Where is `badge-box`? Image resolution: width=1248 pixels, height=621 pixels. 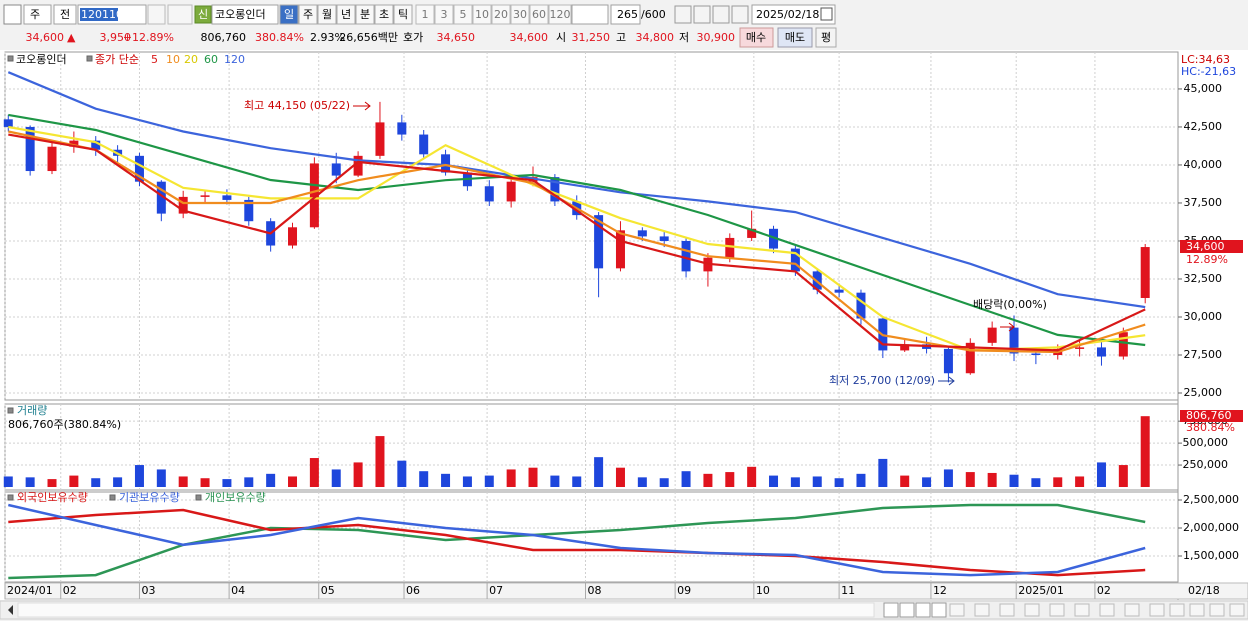 badge-box is located at coordinates (203, 14).